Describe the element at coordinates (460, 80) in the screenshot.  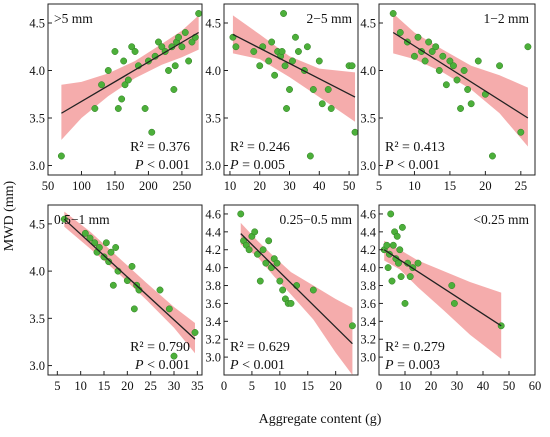
I see `confidence-band` at that location.